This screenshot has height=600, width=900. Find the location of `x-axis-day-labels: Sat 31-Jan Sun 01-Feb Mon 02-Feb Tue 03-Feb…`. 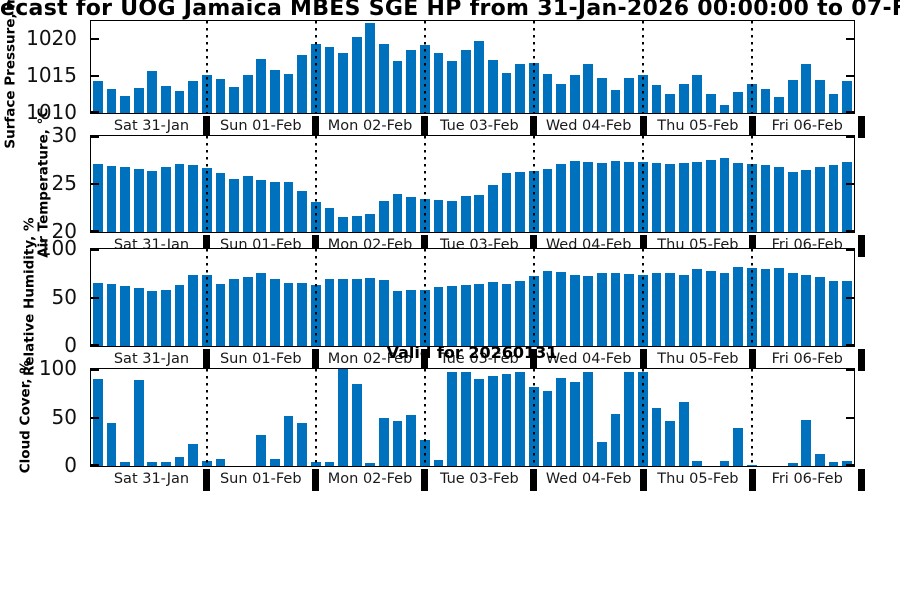

x-axis-day-labels: Sat 31-Jan Sun 01-Feb Mon 02-Feb Tue 03-Feb… is located at coordinates (450, 127).